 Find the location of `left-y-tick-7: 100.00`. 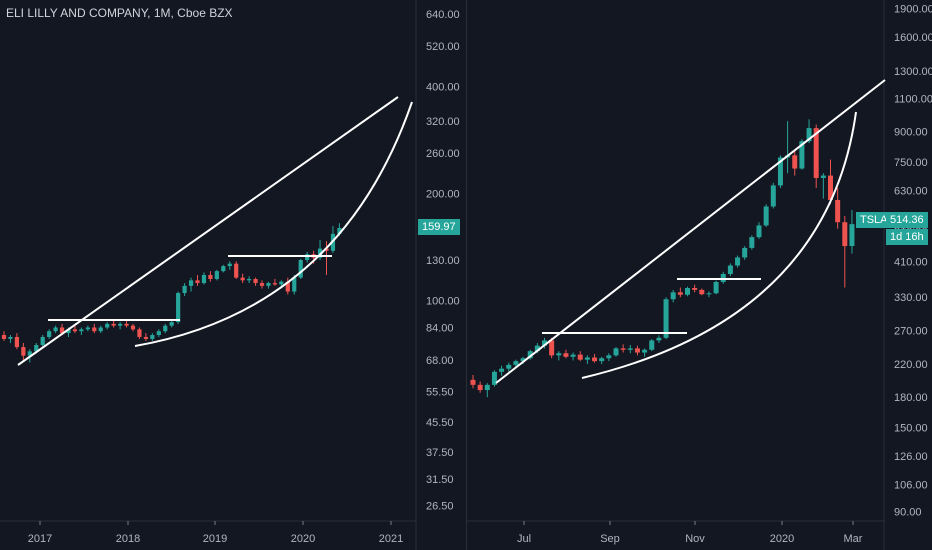

left-y-tick-7: 100.00 is located at coordinates (443, 302).